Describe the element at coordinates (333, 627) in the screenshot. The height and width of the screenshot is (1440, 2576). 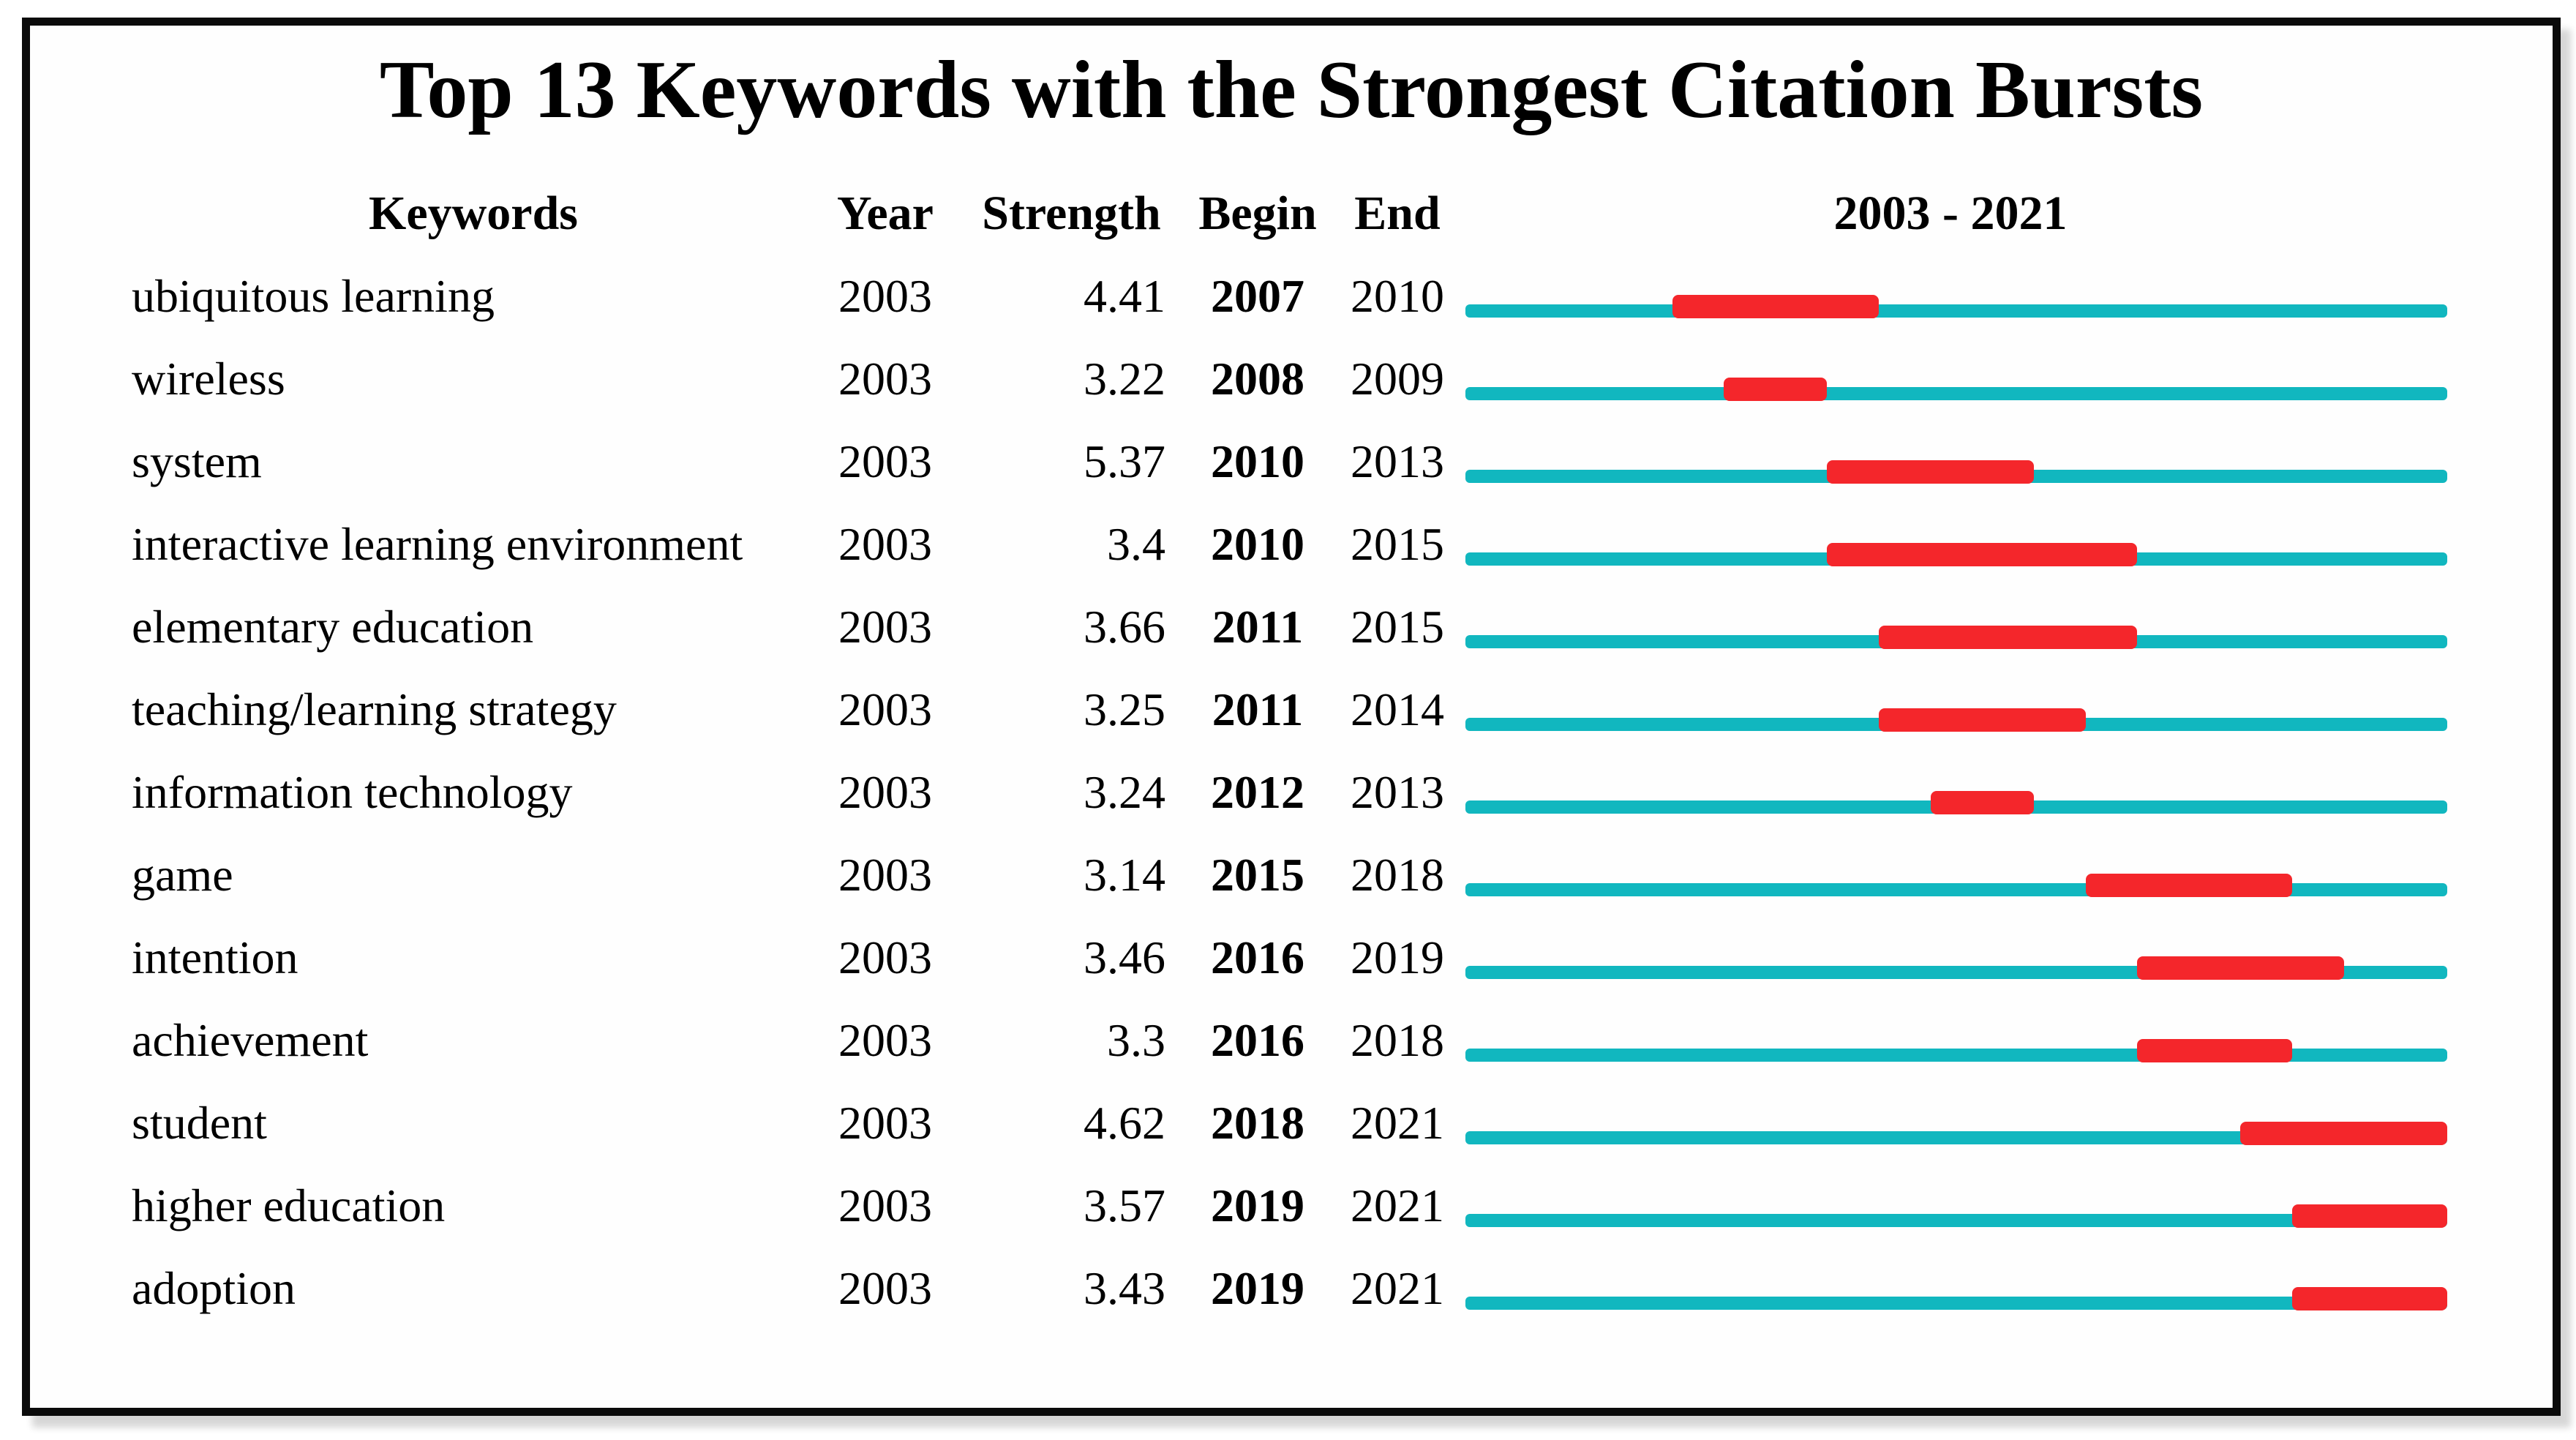
I see `keyword-label: elementary education` at that location.